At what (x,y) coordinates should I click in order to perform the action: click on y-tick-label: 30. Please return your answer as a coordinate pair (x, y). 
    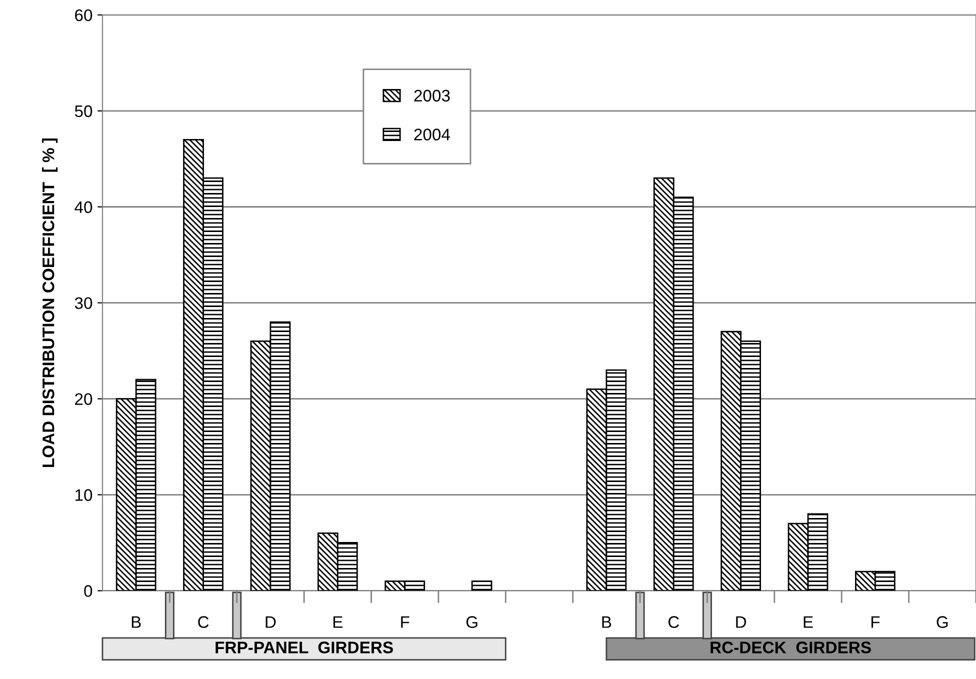
    Looking at the image, I should click on (83, 303).